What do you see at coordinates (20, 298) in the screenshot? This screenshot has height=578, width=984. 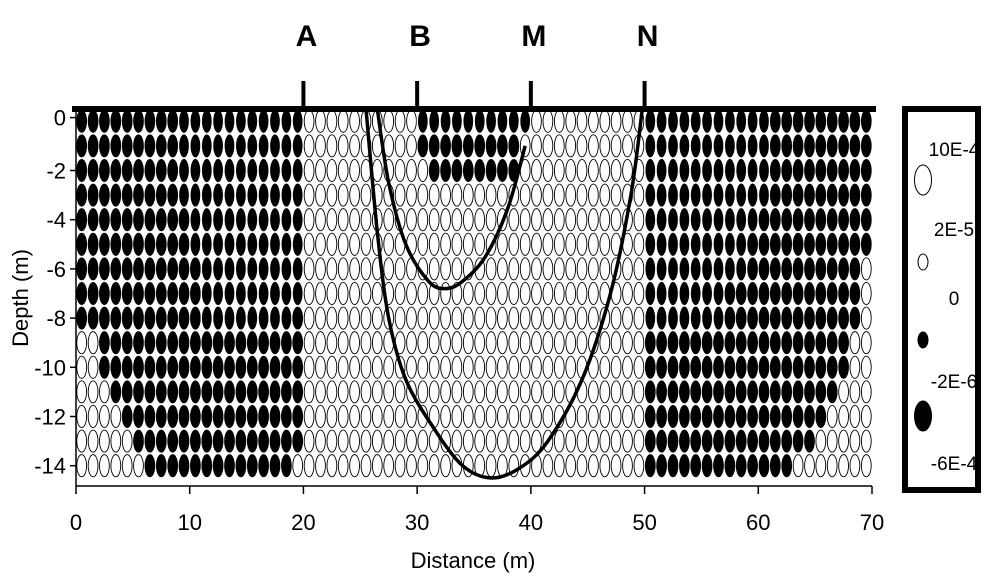 I see `y-axis-label: Depth (m)` at bounding box center [20, 298].